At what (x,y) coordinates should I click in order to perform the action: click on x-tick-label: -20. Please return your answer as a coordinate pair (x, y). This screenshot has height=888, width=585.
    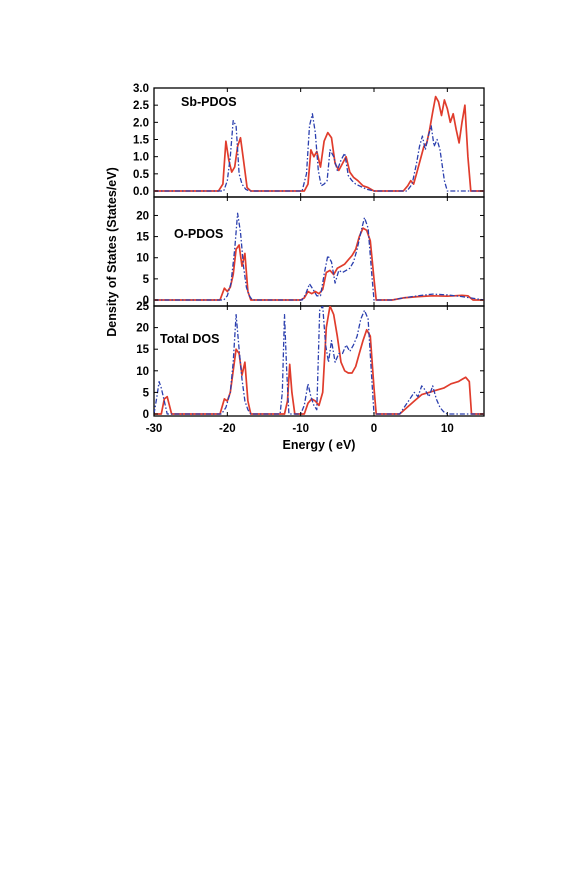
    Looking at the image, I should click on (227, 429).